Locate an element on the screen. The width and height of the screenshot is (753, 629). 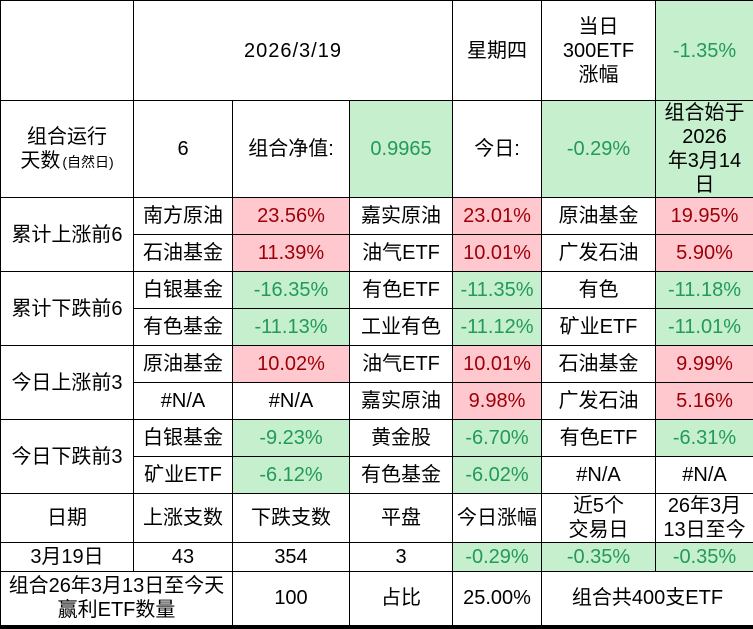
etf300-change: -1.35% is located at coordinates (704, 51).